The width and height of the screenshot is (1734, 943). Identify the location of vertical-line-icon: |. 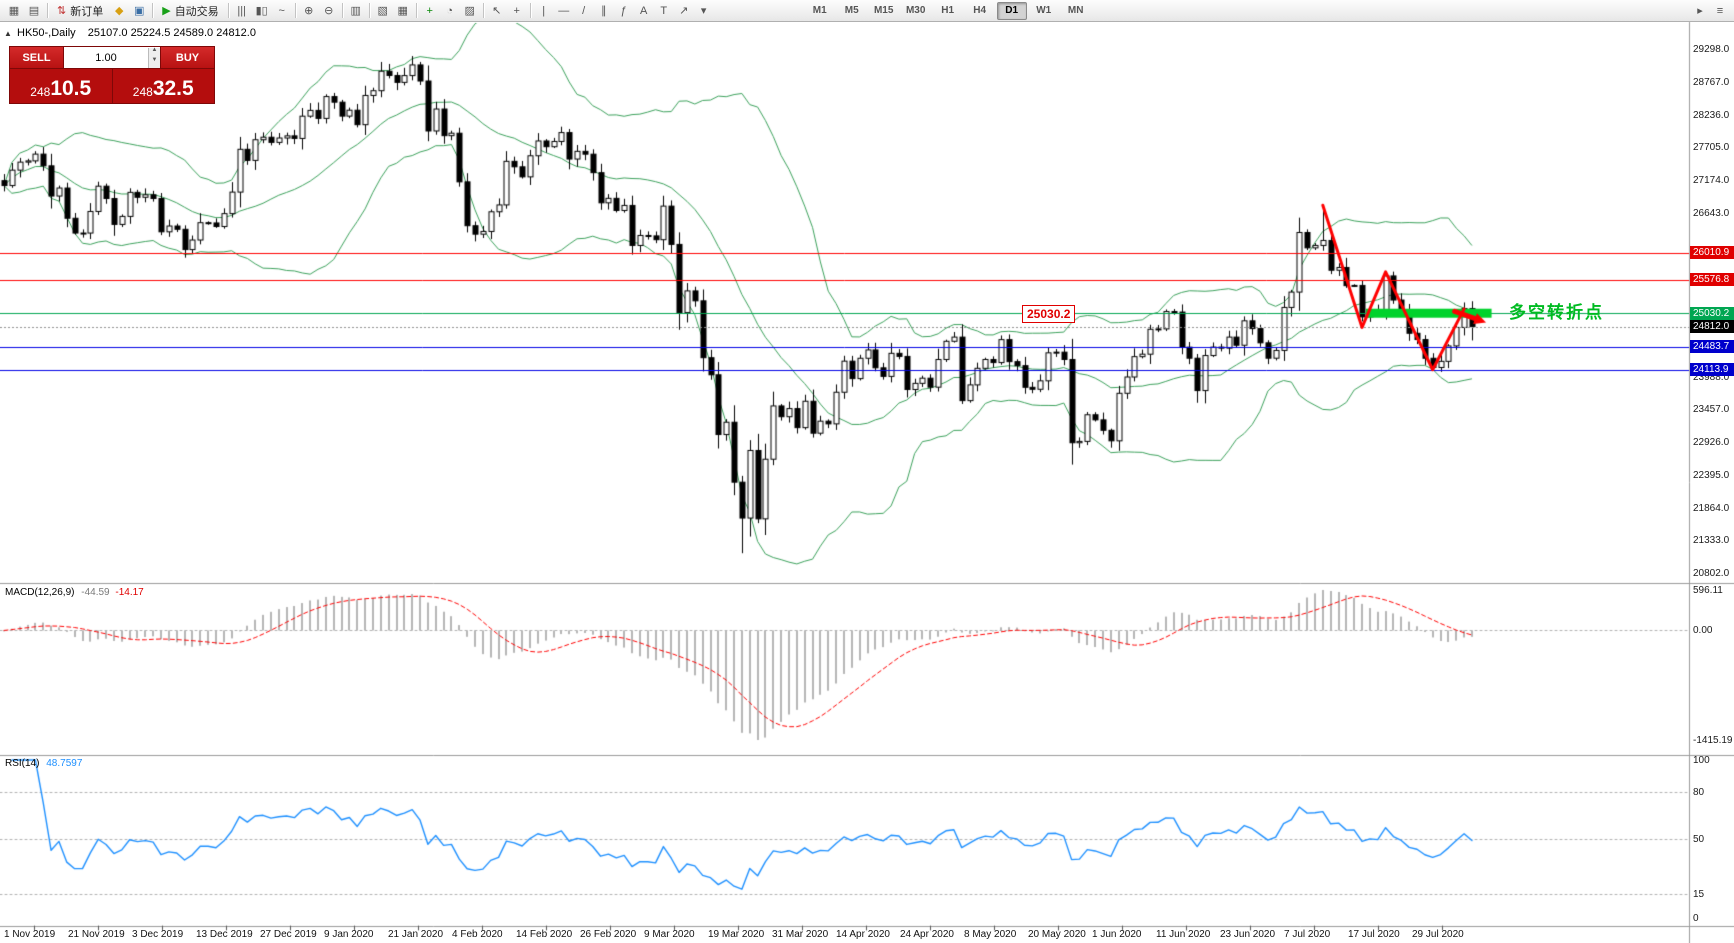
(544, 11).